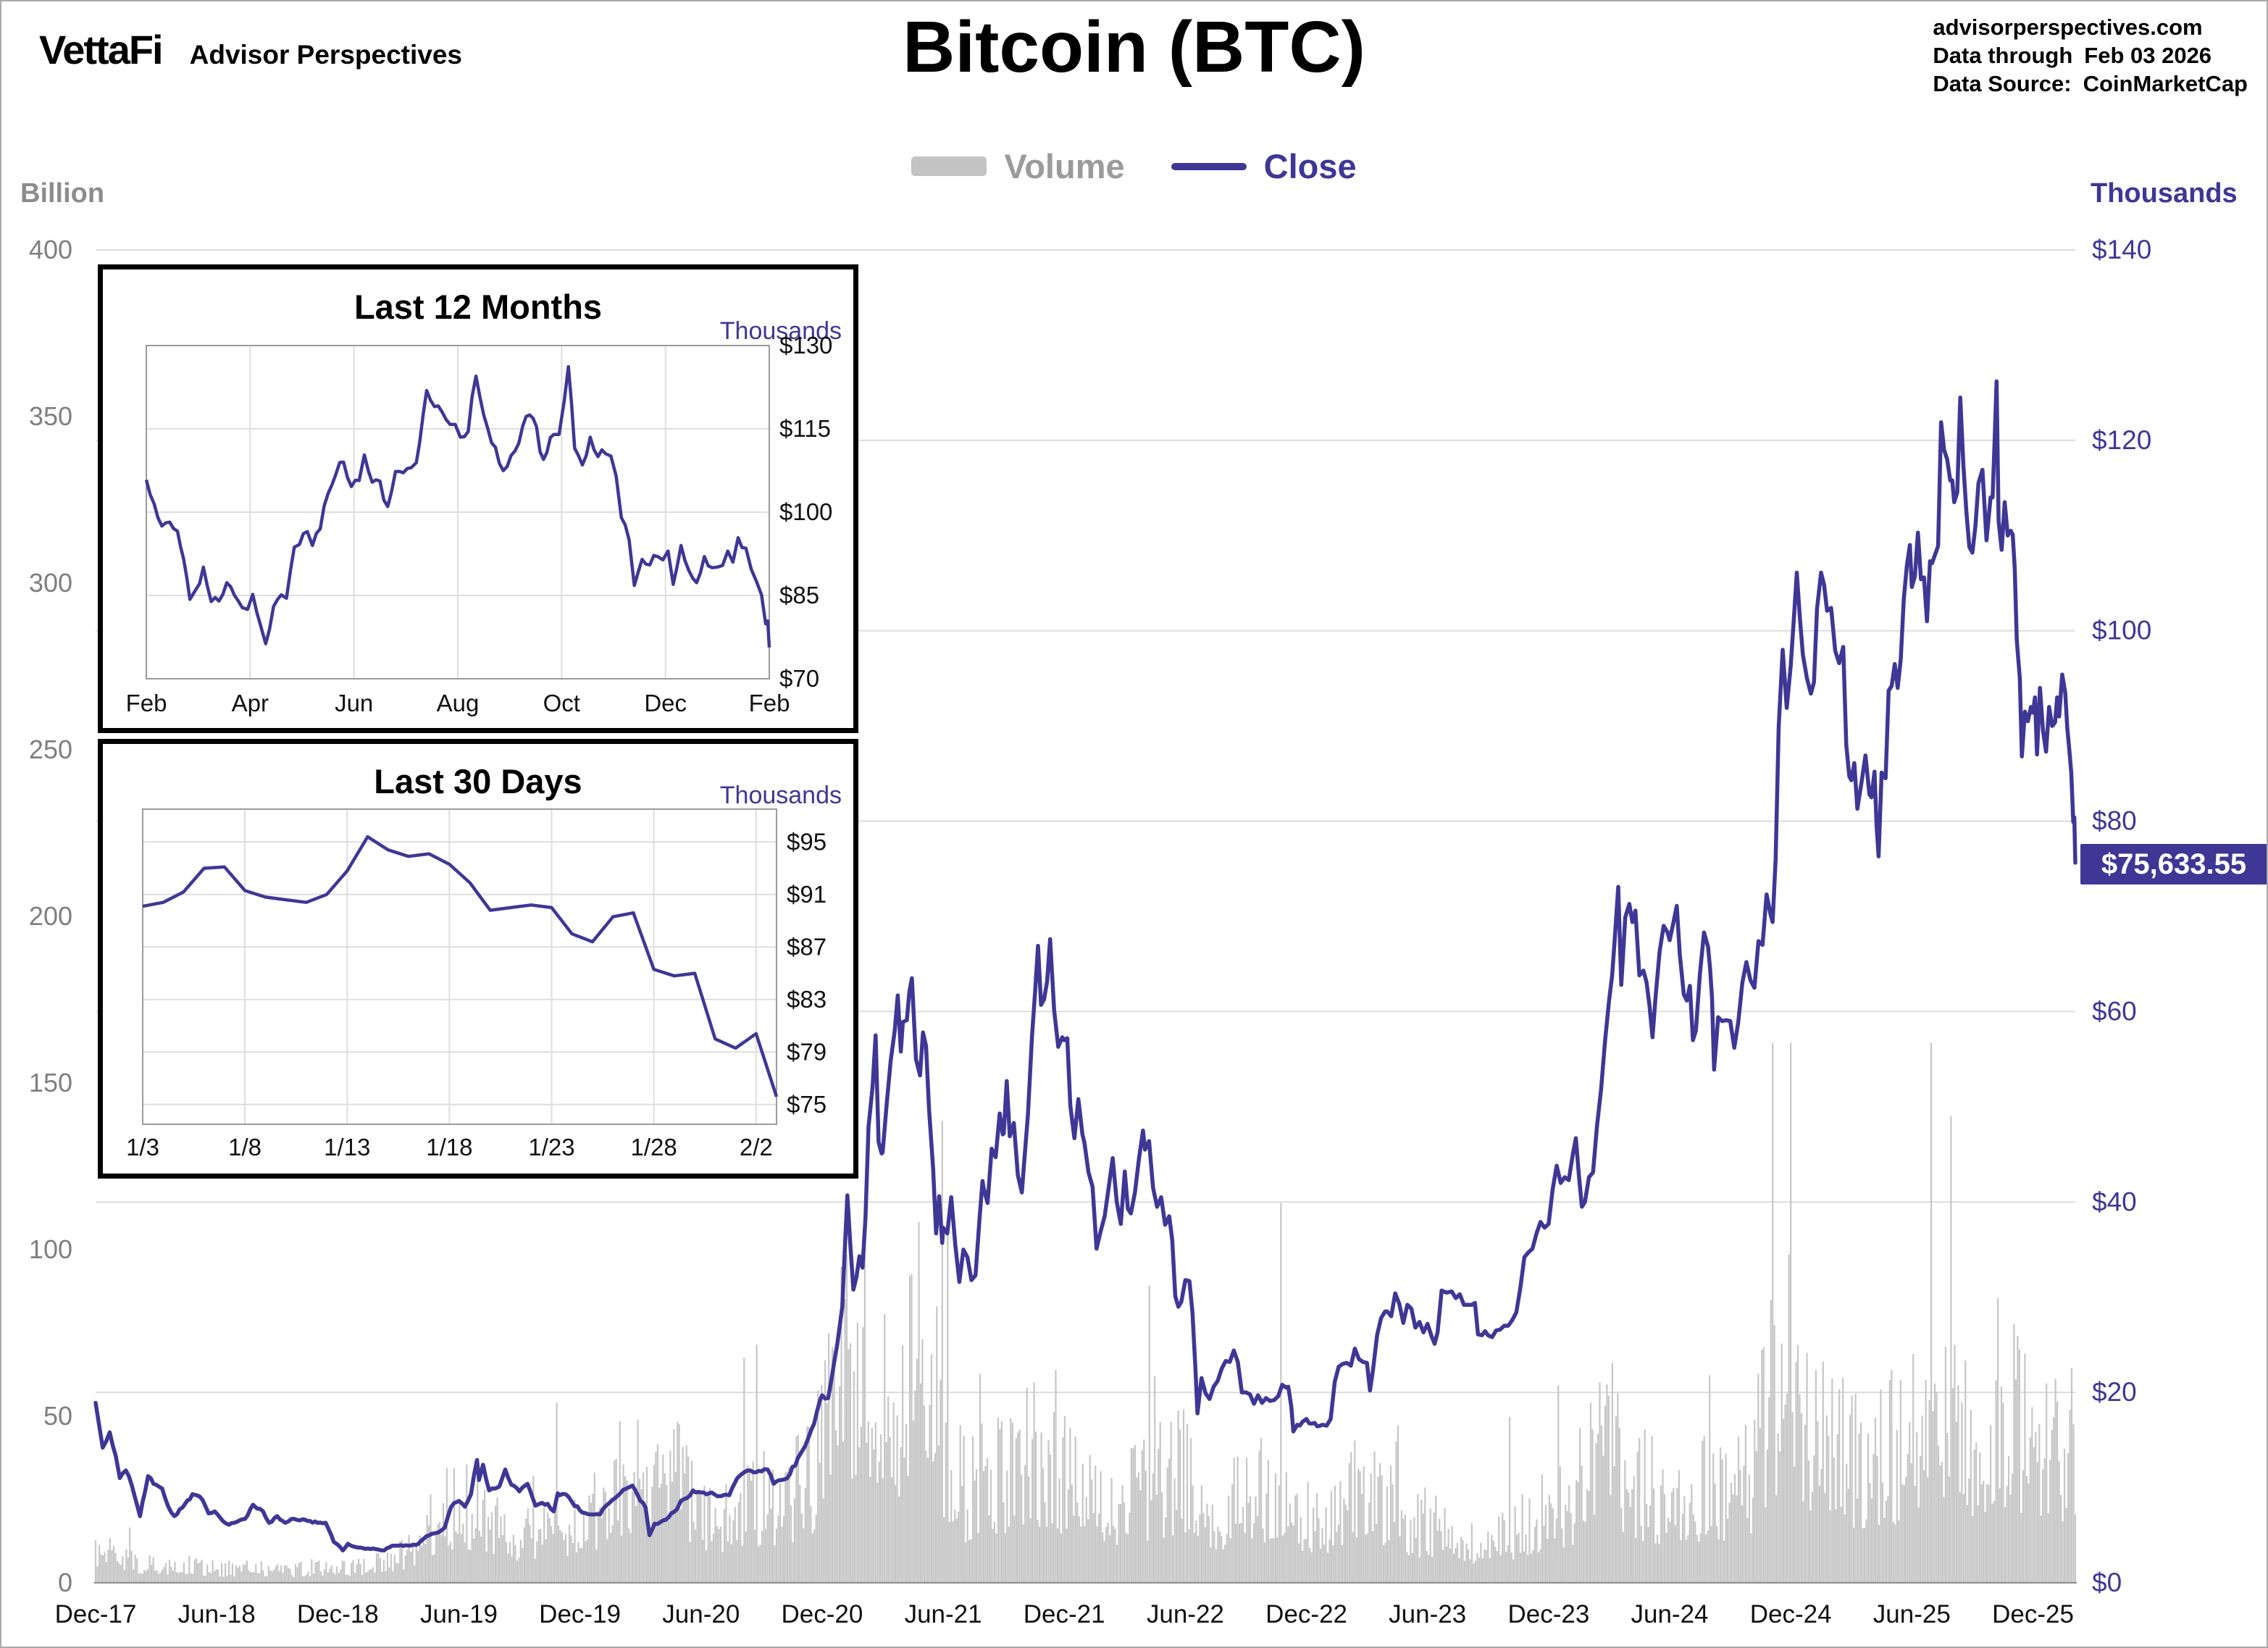 Image resolution: width=2268 pixels, height=1648 pixels. Describe the element at coordinates (1670, 1614) in the screenshot. I see `svg-text: Jun-24` at that location.